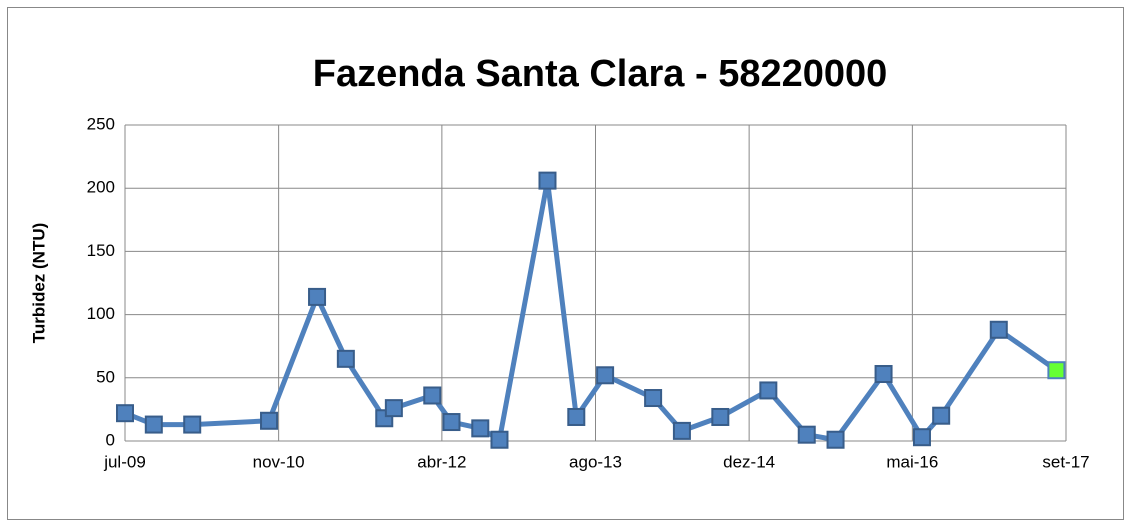  I want to click on x-tick-label: mai-16, so click(912, 461).